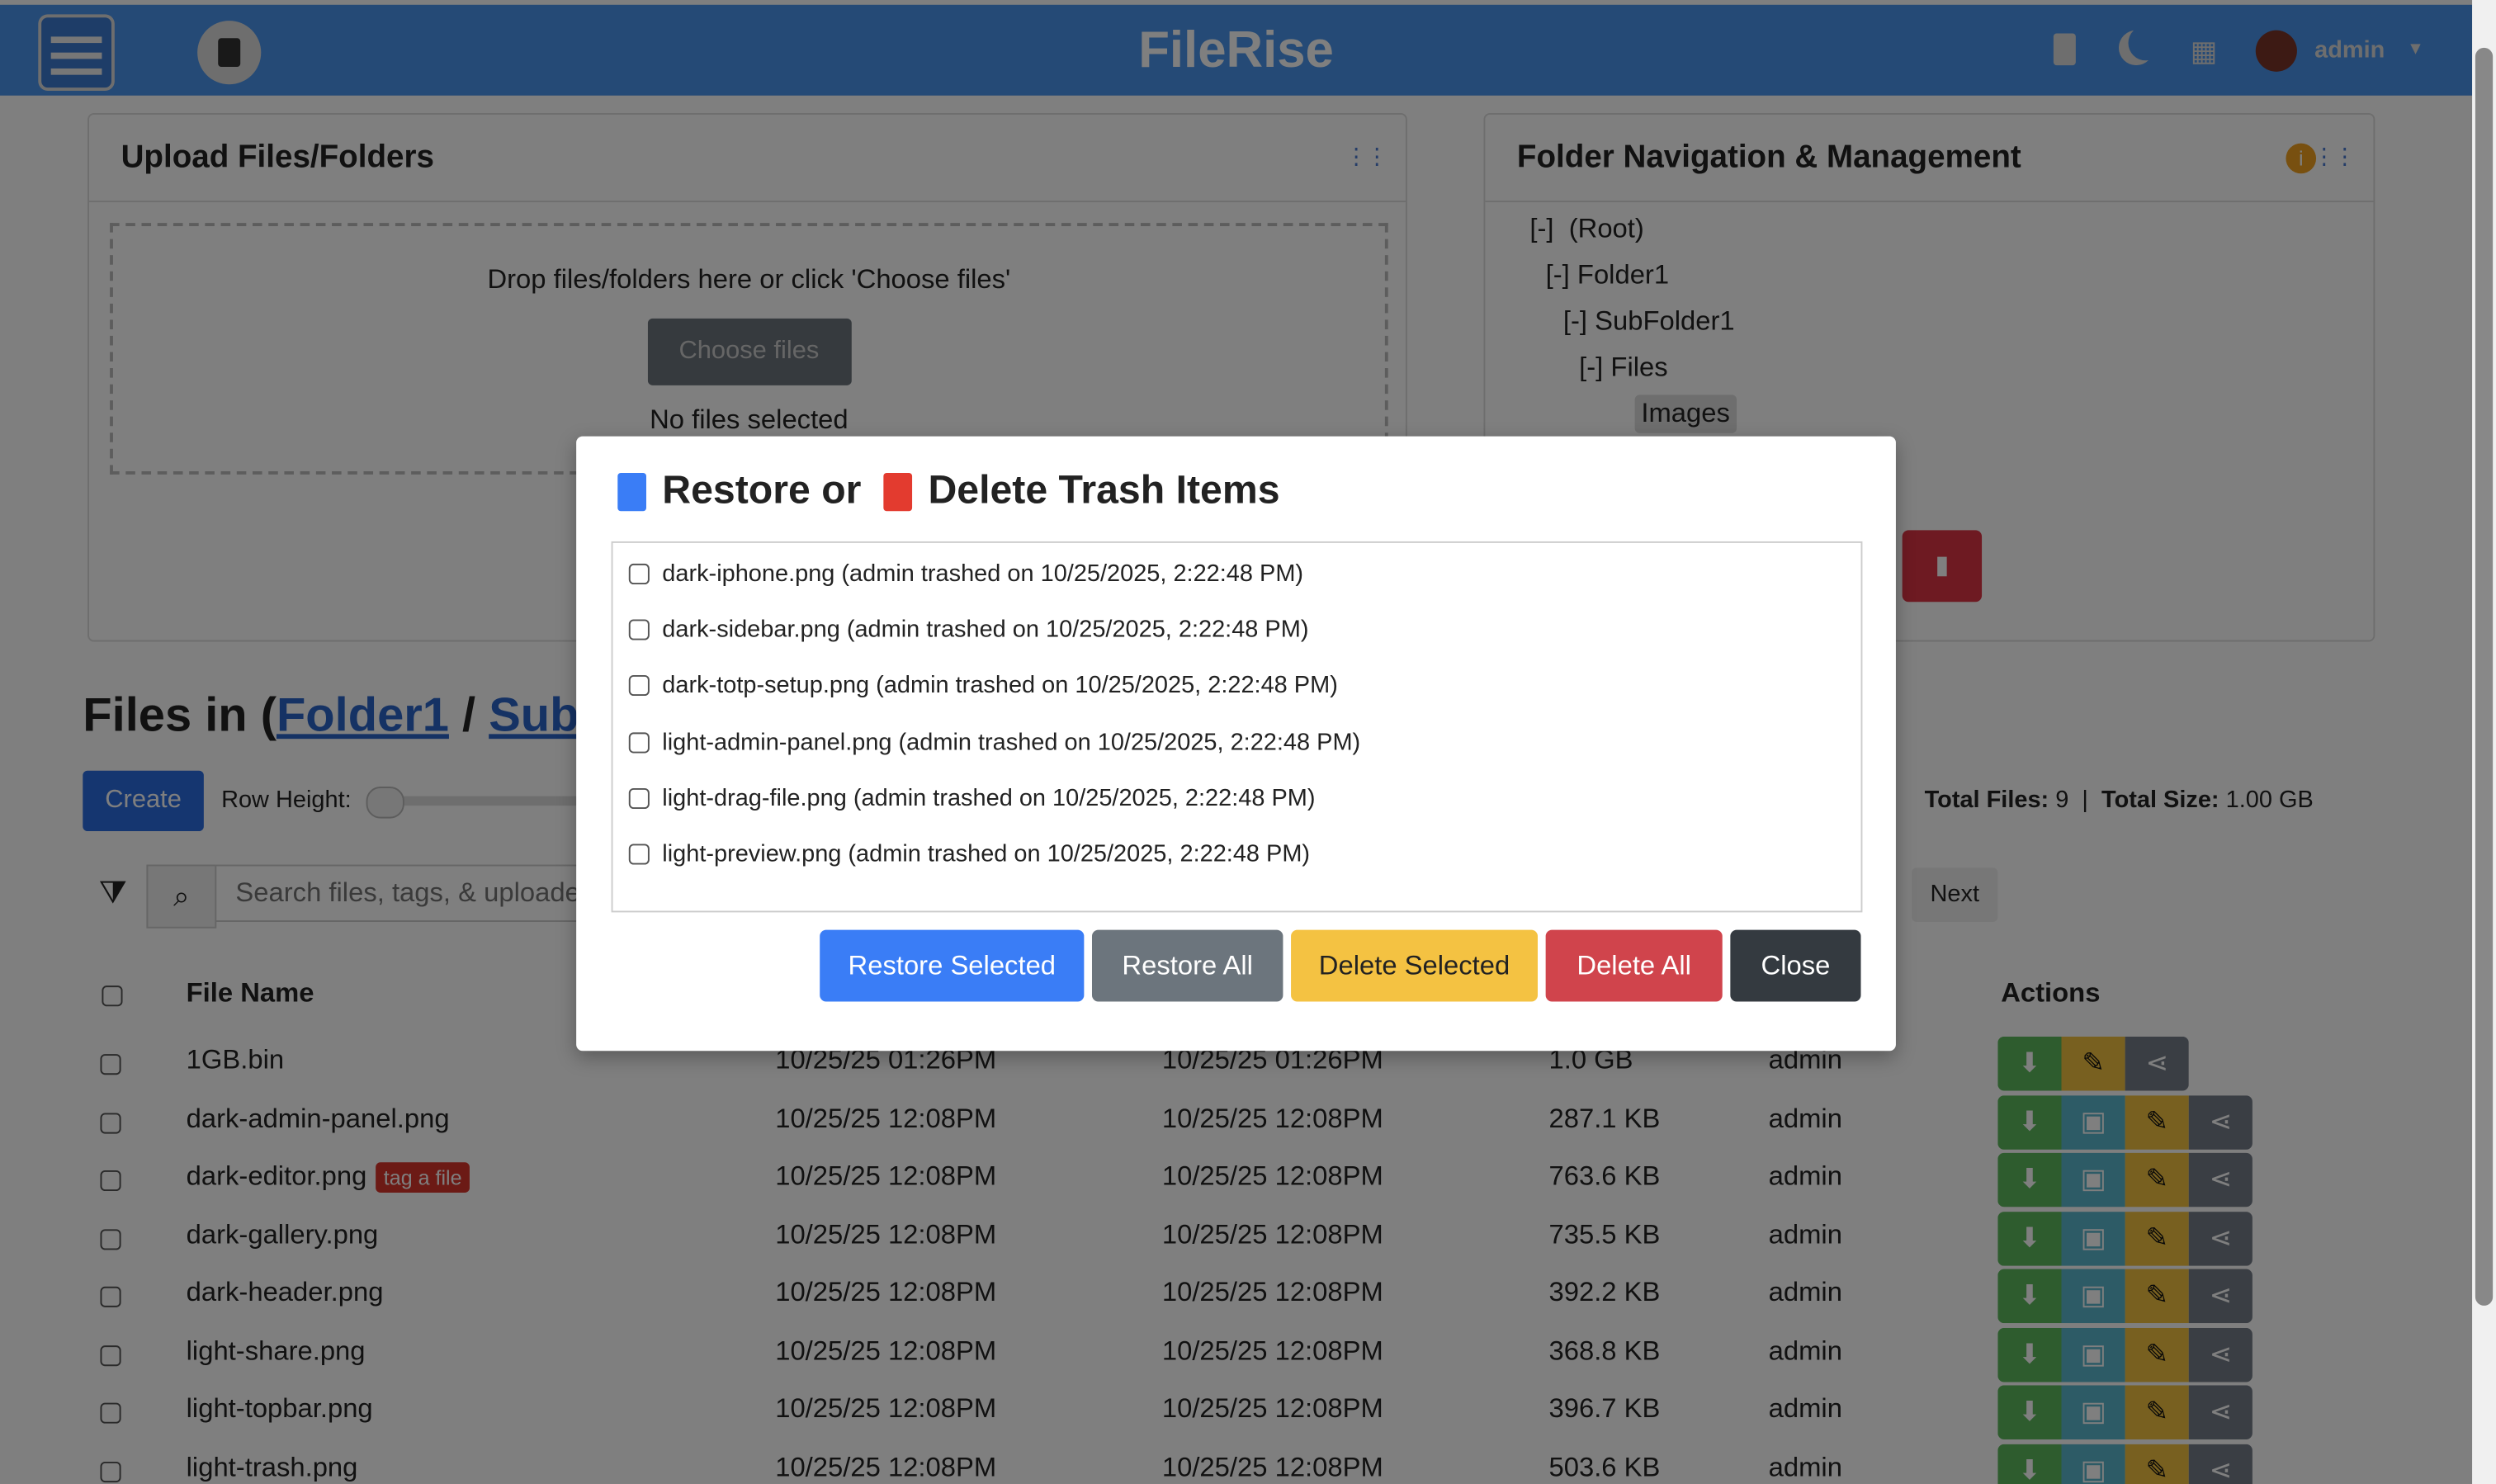 Image resolution: width=2496 pixels, height=1484 pixels. I want to click on delete-all-button: Delete All, so click(1634, 965).